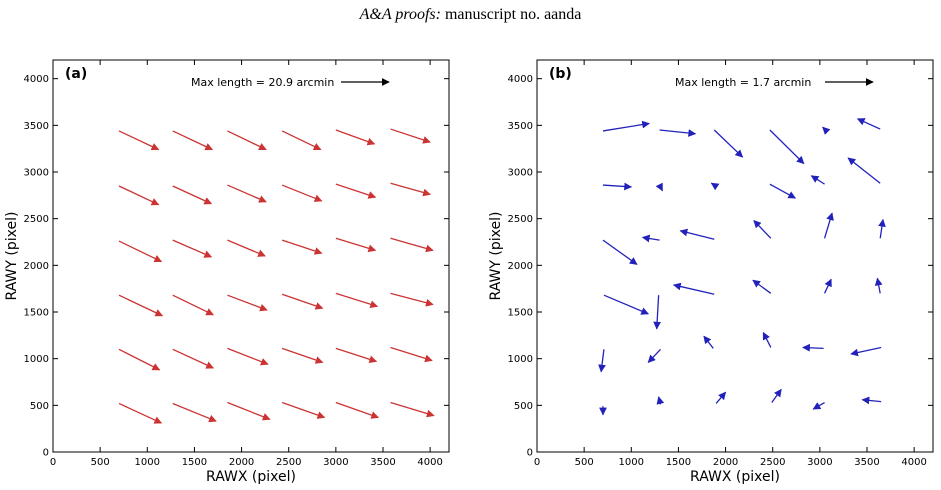  Describe the element at coordinates (523, 406) in the screenshot. I see `y-tick-label: 500` at that location.